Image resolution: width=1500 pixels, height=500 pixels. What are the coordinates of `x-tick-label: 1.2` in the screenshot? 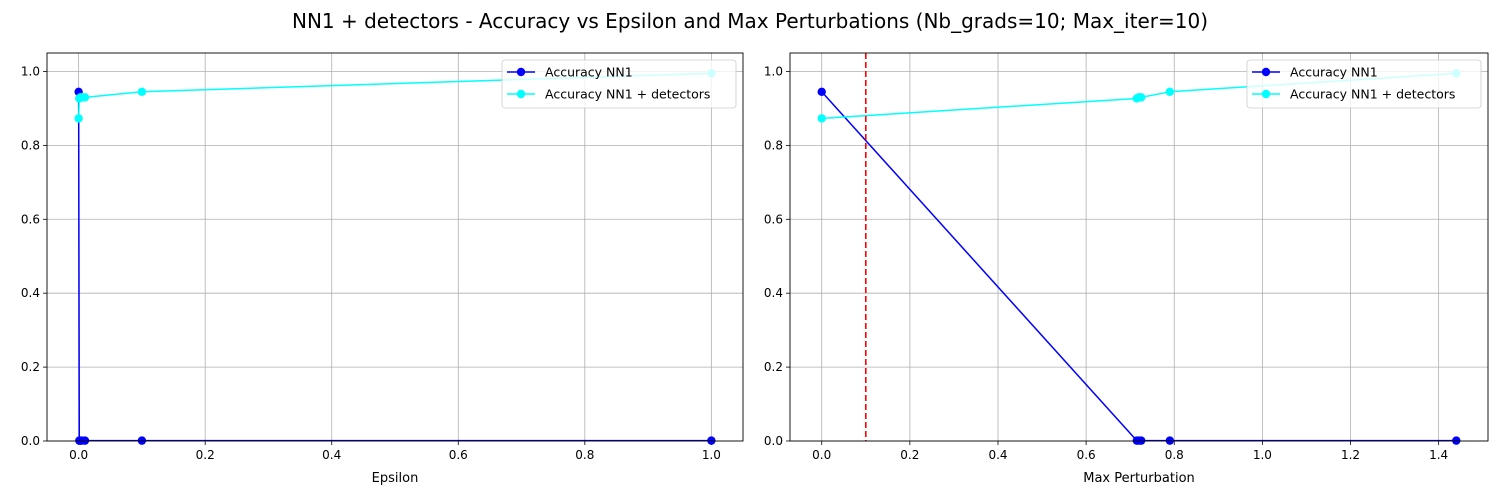 It's located at (1350, 455).